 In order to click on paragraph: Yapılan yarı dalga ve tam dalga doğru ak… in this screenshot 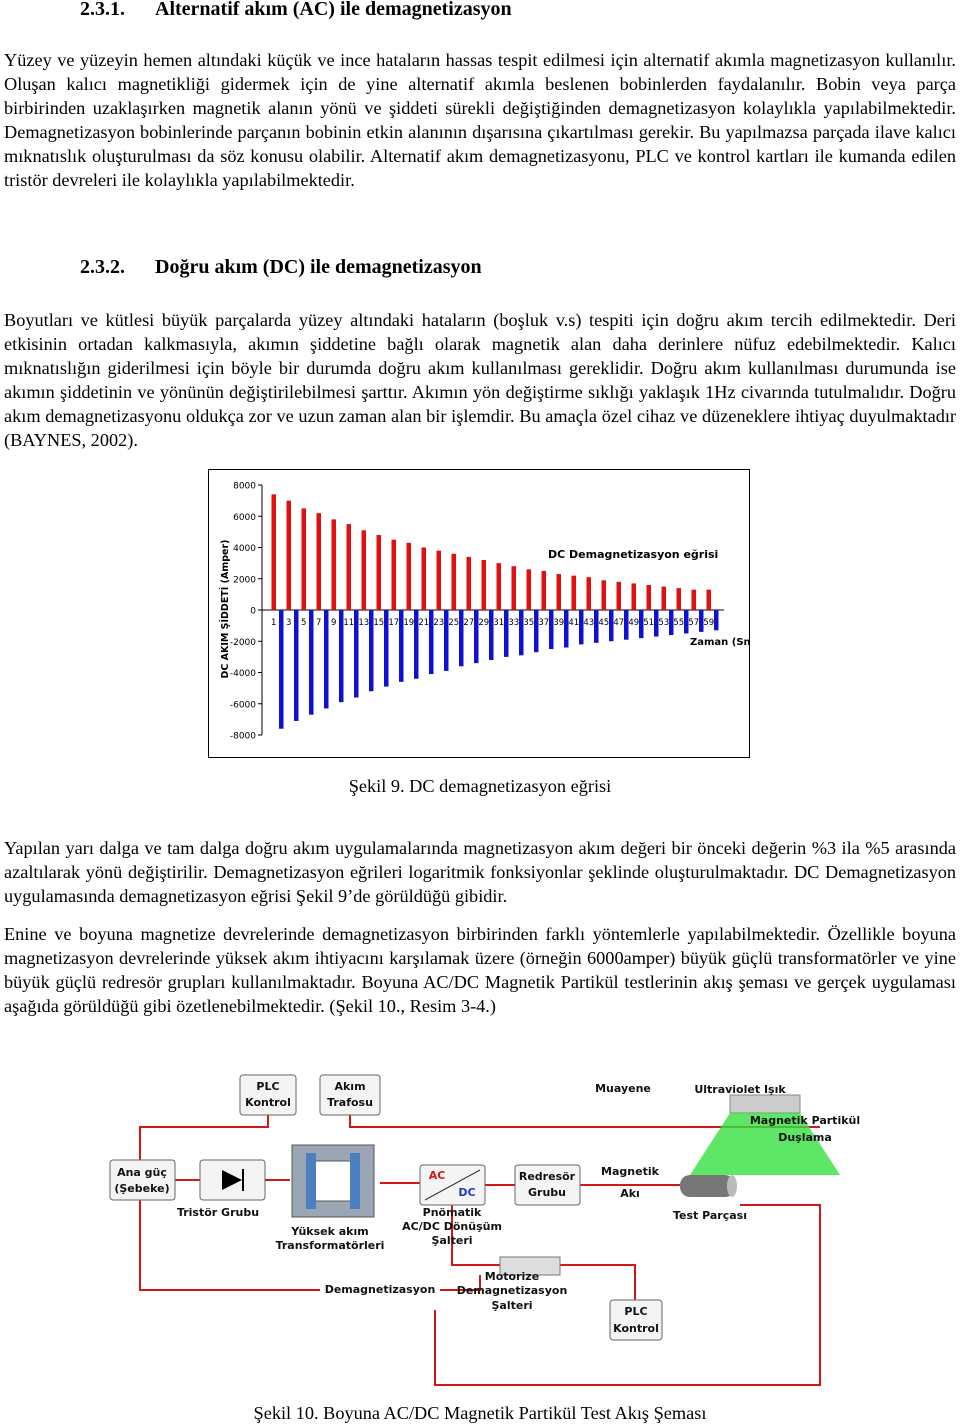, I will do `click(480, 872)`.